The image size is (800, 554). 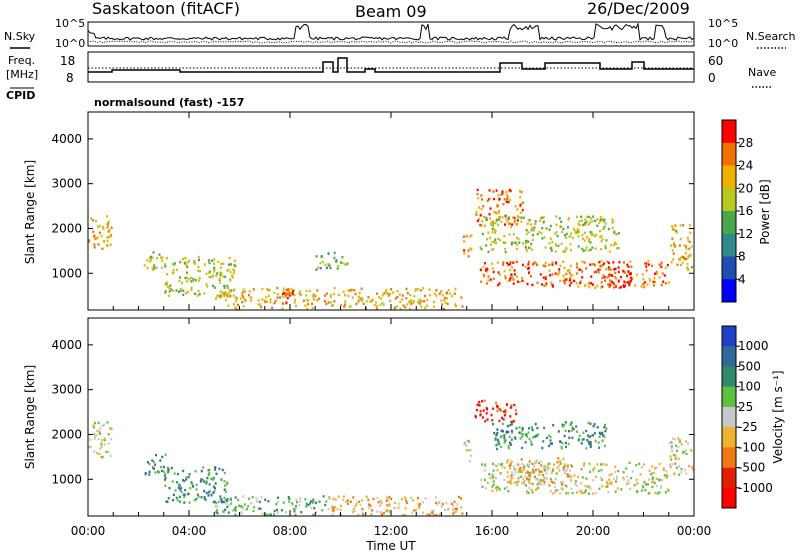 What do you see at coordinates (390, 546) in the screenshot?
I see `time-x-axis-label: Time UT` at bounding box center [390, 546].